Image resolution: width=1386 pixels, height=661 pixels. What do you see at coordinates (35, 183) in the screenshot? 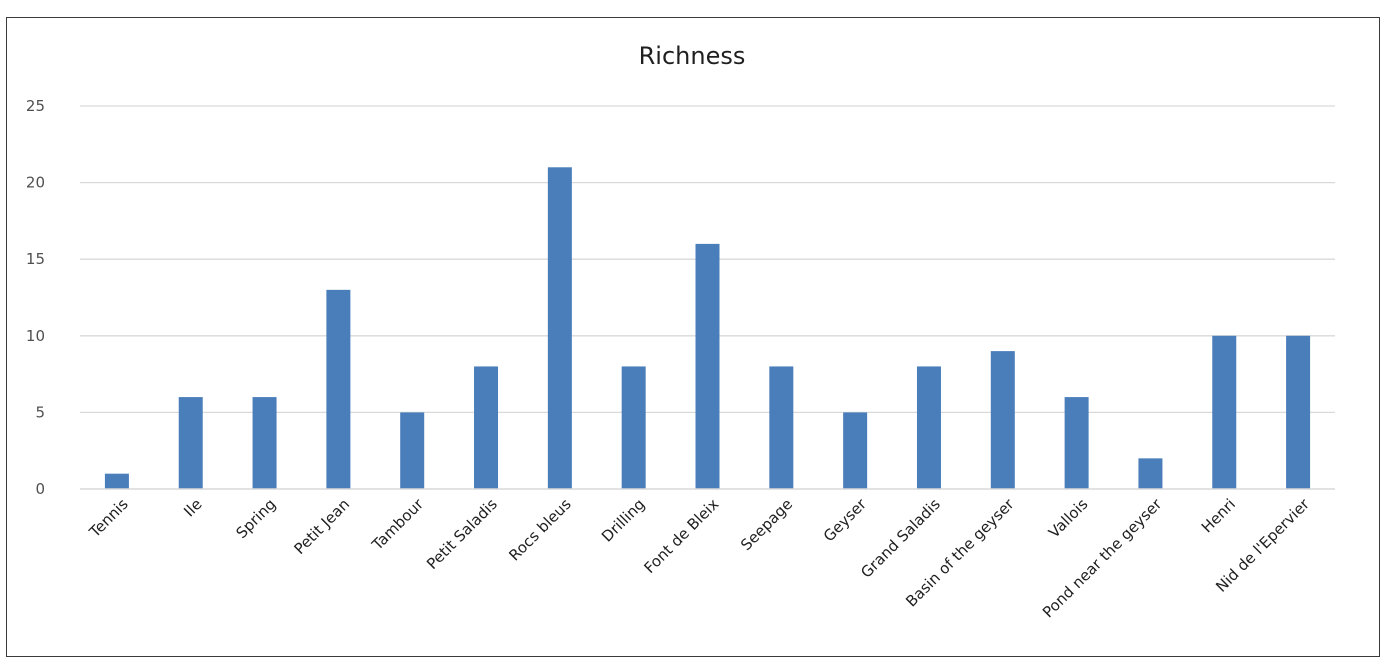
I see `y-tick-label: 20` at bounding box center [35, 183].